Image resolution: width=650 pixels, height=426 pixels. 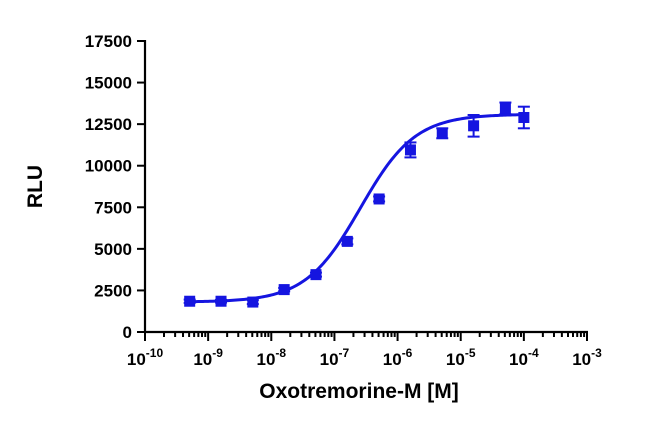 What do you see at coordinates (461, 357) in the screenshot?
I see `x-tick-label: 10⁻⁵` at bounding box center [461, 357].